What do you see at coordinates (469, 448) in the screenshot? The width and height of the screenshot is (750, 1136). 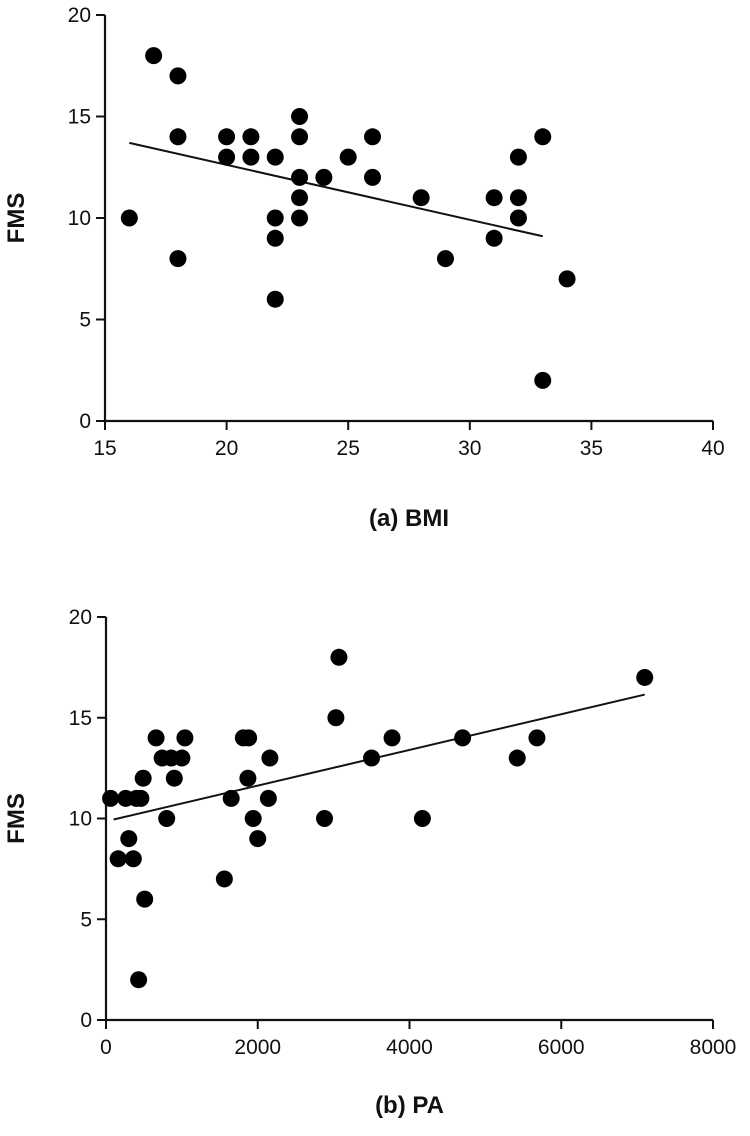 I see `x-tick-label: 30` at bounding box center [469, 448].